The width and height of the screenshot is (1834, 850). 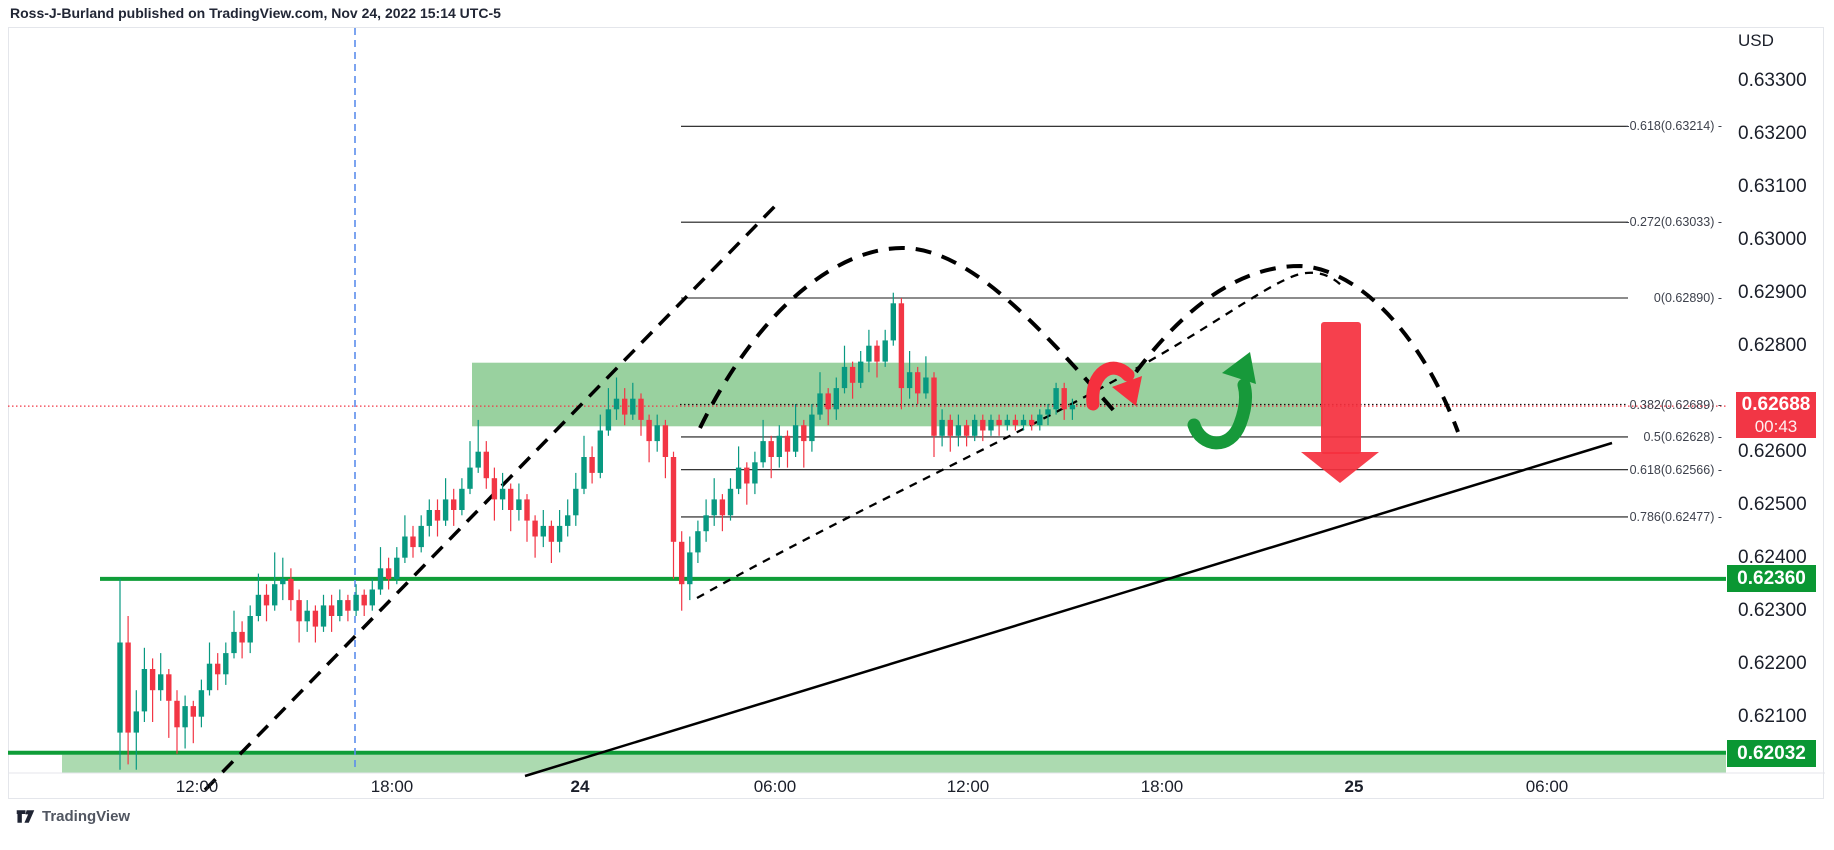 What do you see at coordinates (1772, 80) in the screenshot?
I see `price-axis-label: 0.63300` at bounding box center [1772, 80].